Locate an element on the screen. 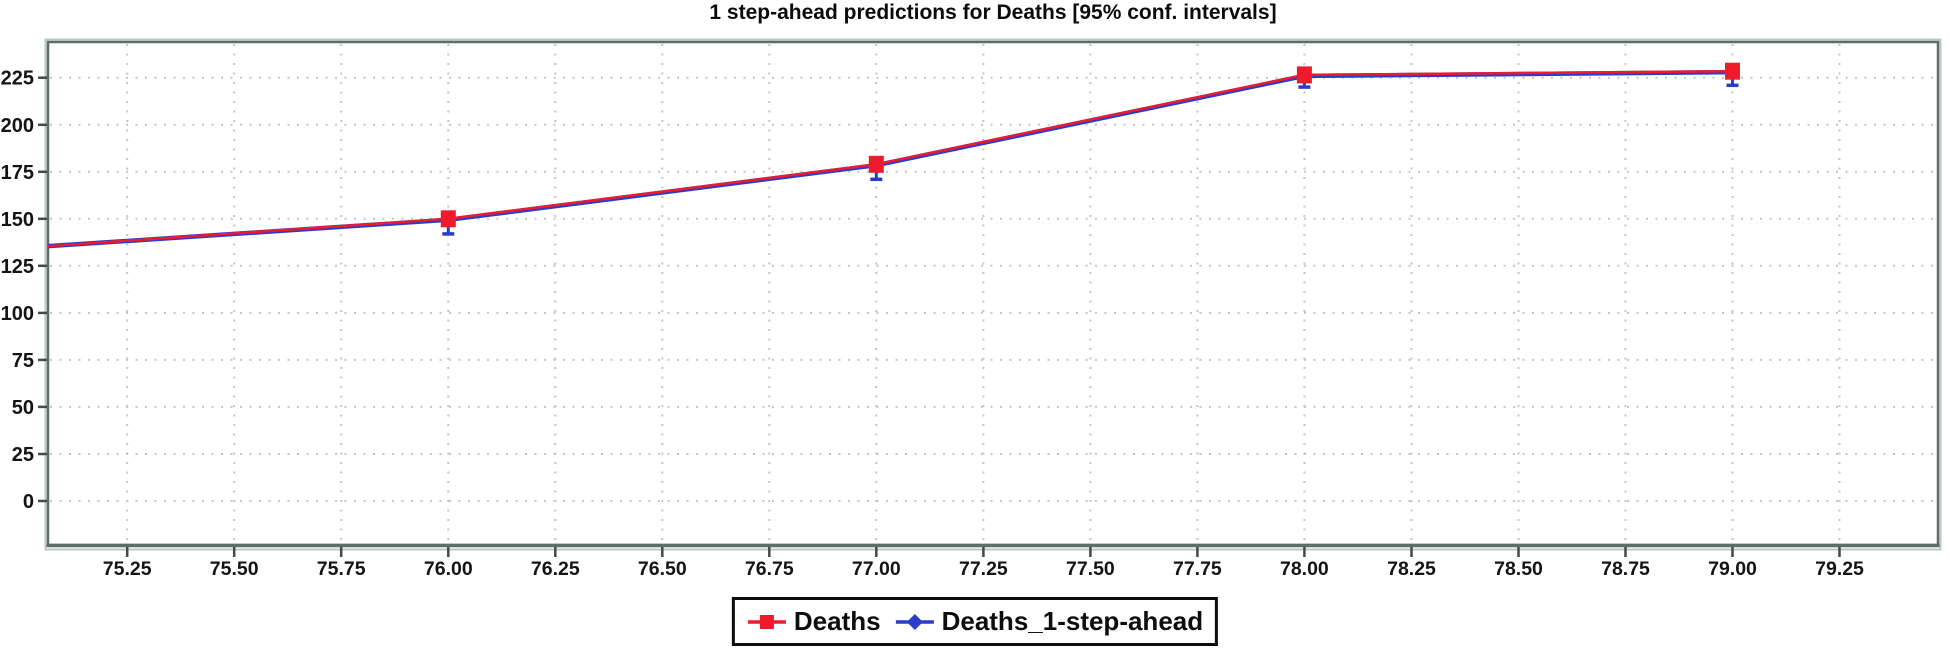  legend-label: Deaths is located at coordinates (837, 621).